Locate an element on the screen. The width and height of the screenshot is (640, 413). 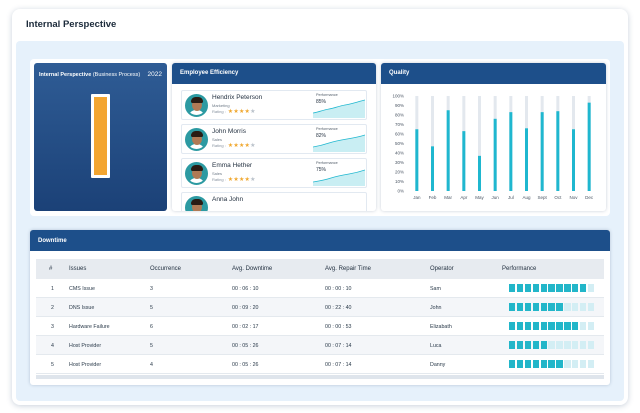
y-tick-label: 90% is located at coordinates (399, 105).